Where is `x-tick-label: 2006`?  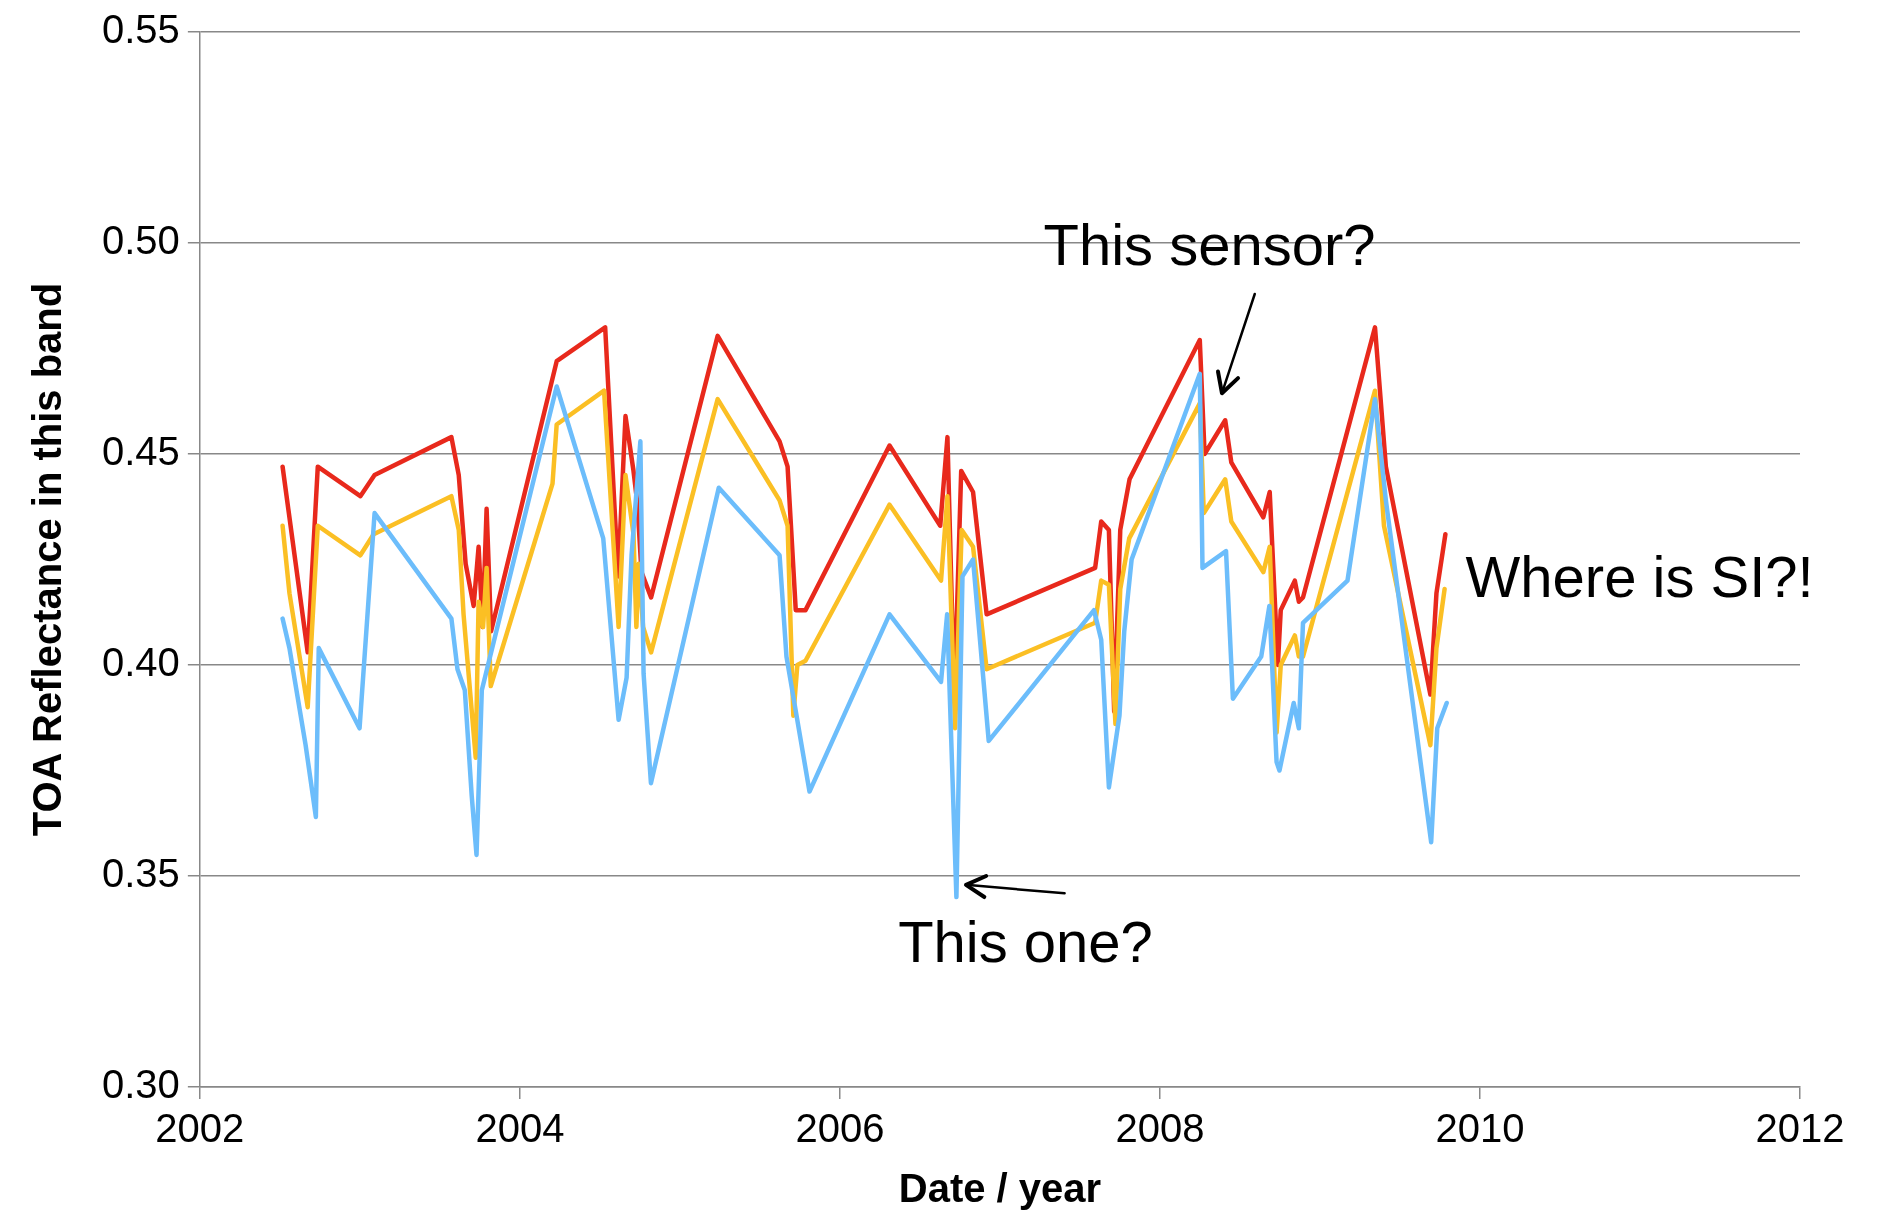 x-tick-label: 2006 is located at coordinates (840, 1128).